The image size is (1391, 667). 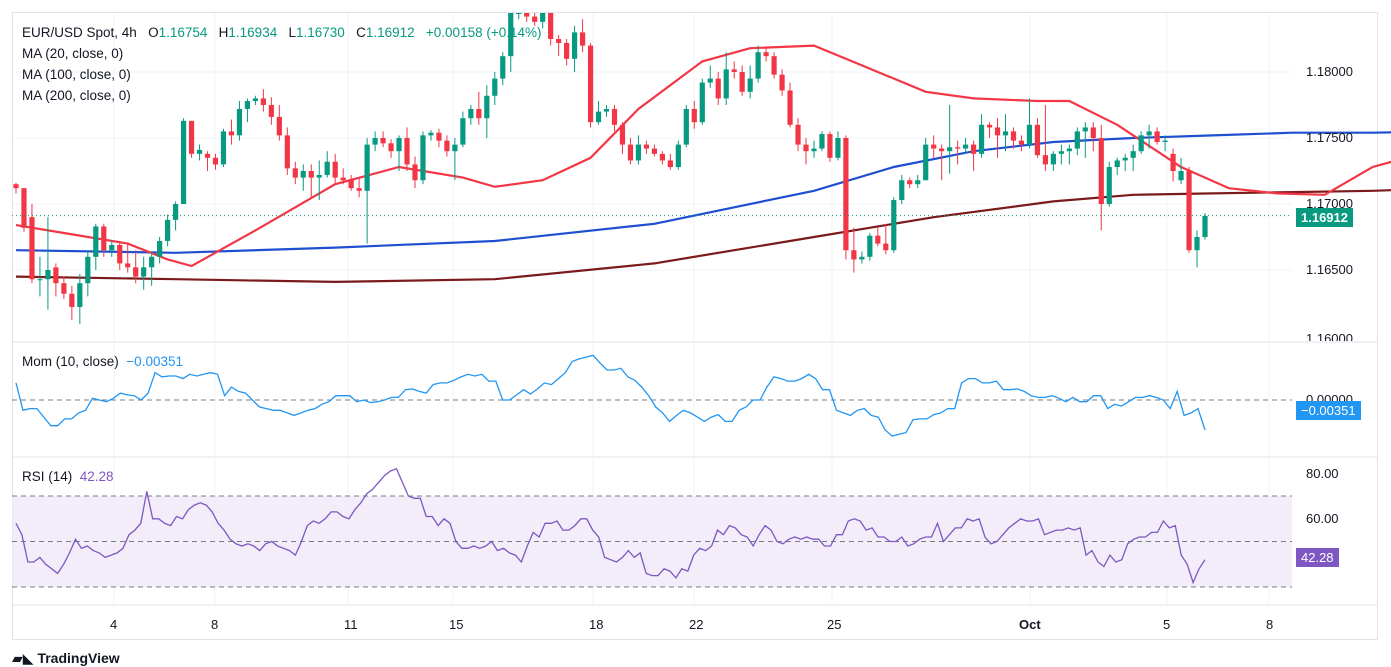 What do you see at coordinates (1322, 518) in the screenshot?
I see `rsi-tick: 60.00` at bounding box center [1322, 518].